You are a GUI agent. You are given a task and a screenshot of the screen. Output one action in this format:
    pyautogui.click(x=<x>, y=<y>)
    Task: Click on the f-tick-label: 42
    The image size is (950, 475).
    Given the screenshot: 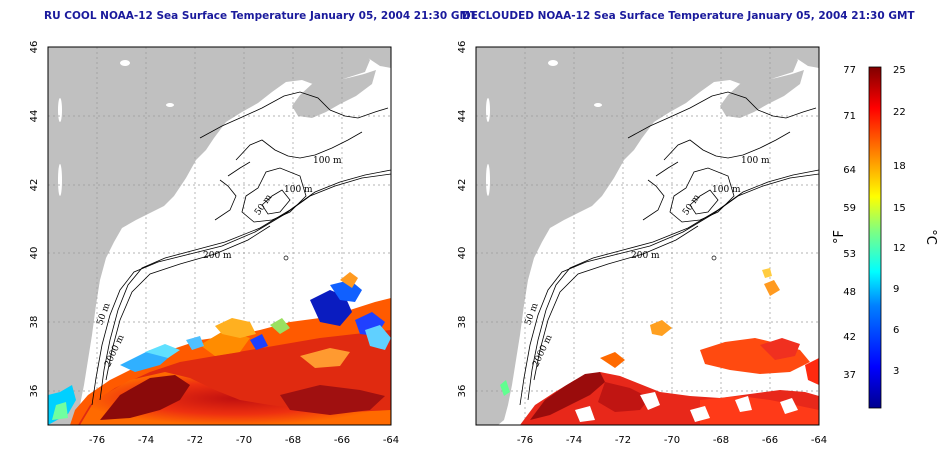 What is the action you would take?
    pyautogui.click(x=849, y=337)
    